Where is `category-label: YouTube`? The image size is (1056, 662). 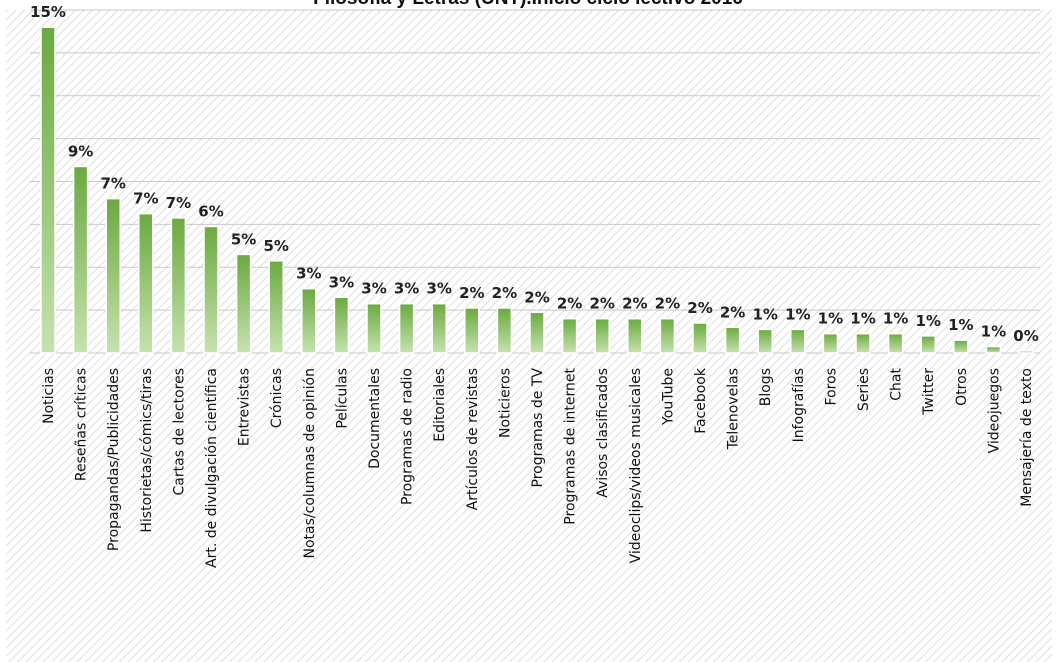 category-label: YouTube is located at coordinates (668, 397).